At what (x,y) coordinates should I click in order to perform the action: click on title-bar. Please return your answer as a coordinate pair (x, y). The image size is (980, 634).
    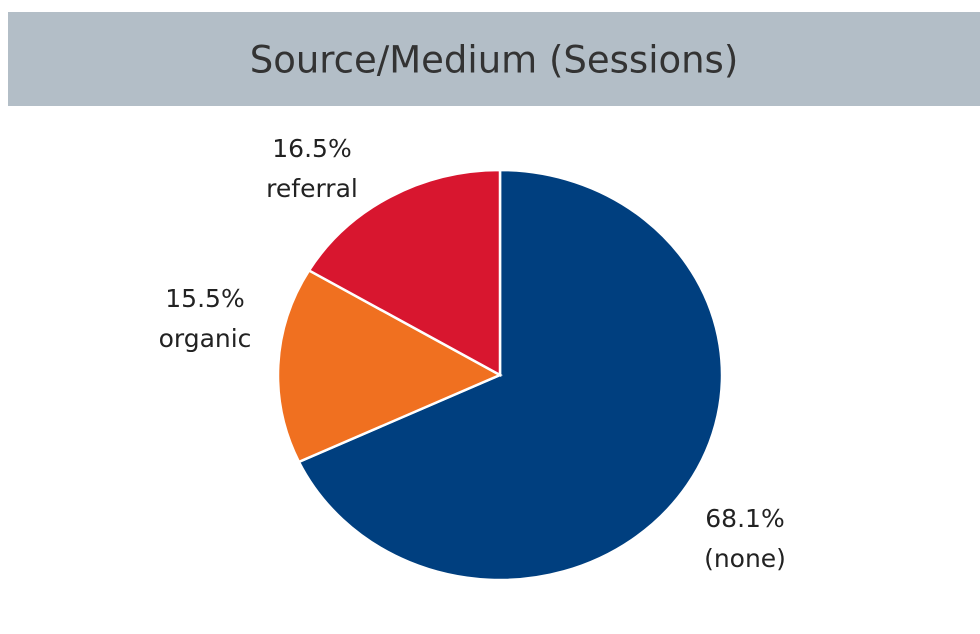
    Looking at the image, I should click on (494, 59).